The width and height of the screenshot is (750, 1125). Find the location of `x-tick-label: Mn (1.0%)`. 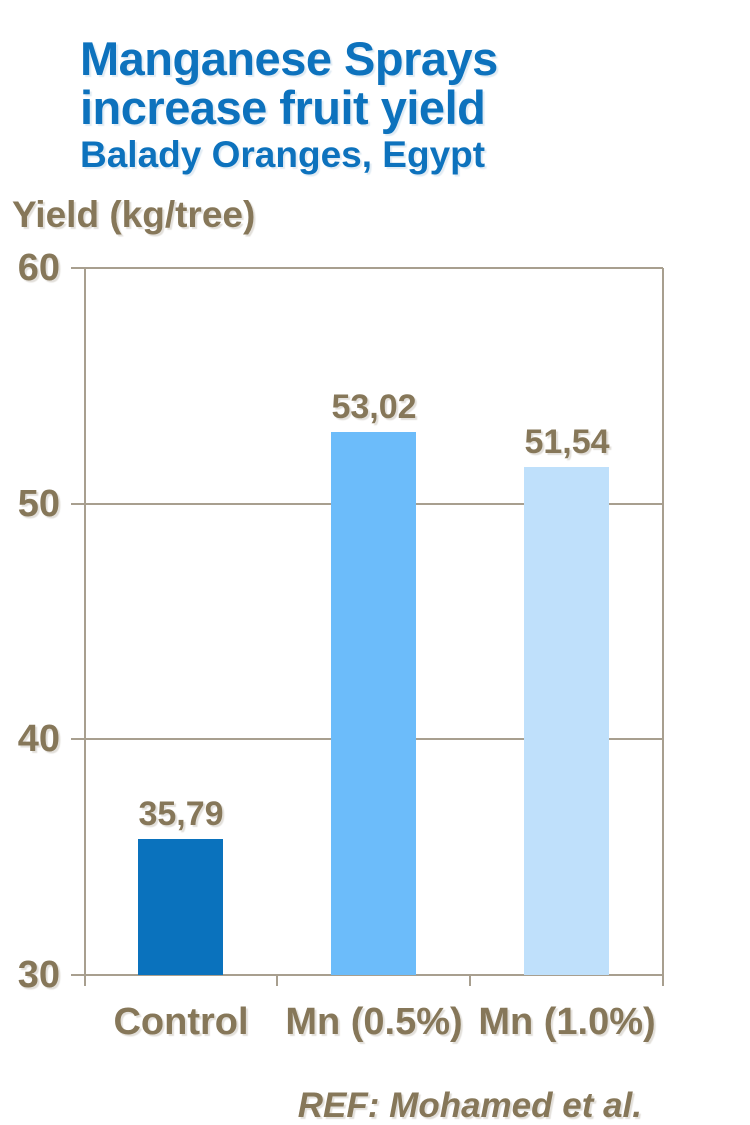

x-tick-label: Mn (1.0%) is located at coordinates (567, 1022).